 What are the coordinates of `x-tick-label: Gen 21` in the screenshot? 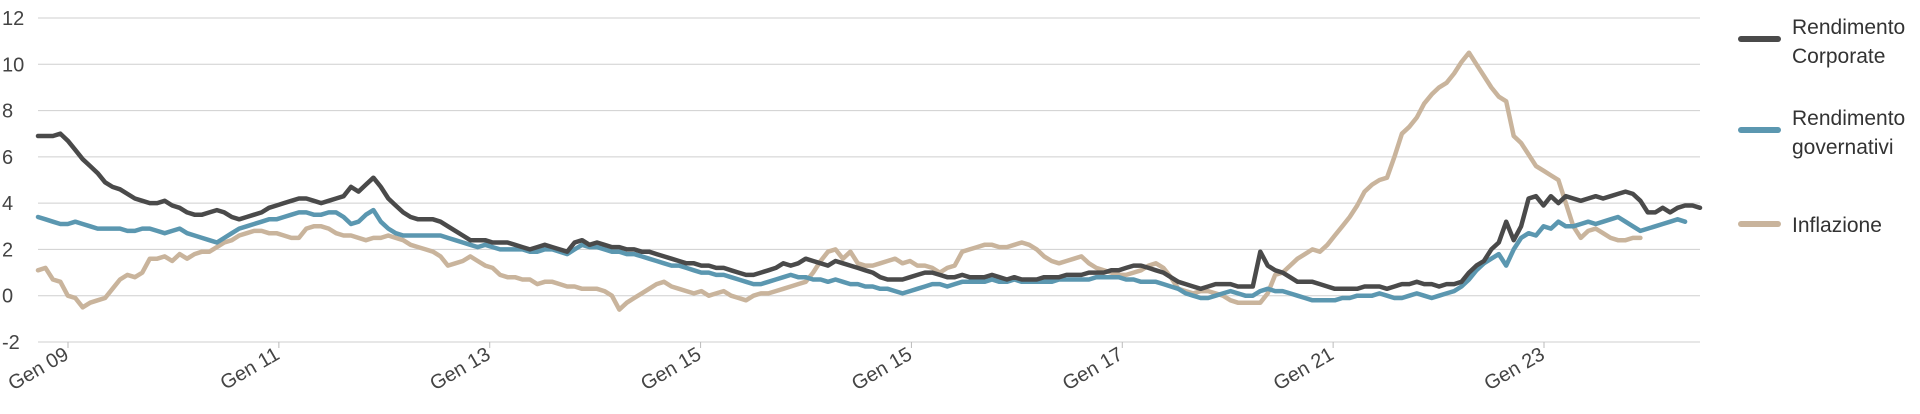 It's located at (1304, 369).